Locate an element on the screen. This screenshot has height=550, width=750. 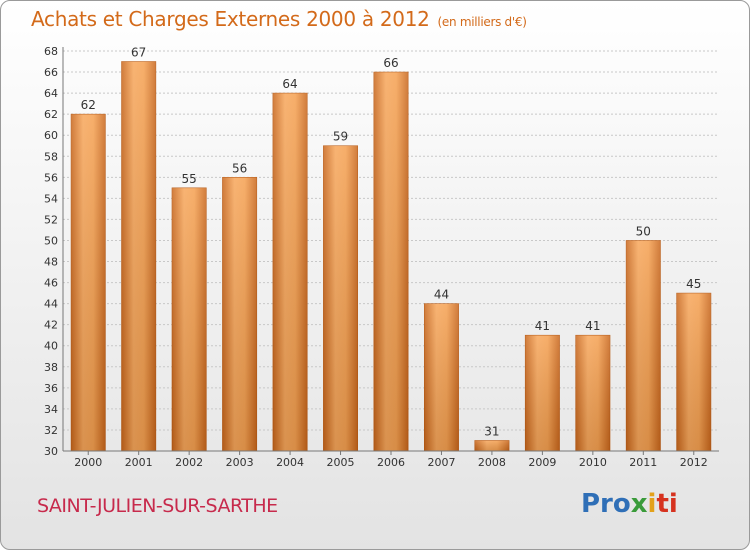
y-tick-label: 66 is located at coordinates (51, 72).